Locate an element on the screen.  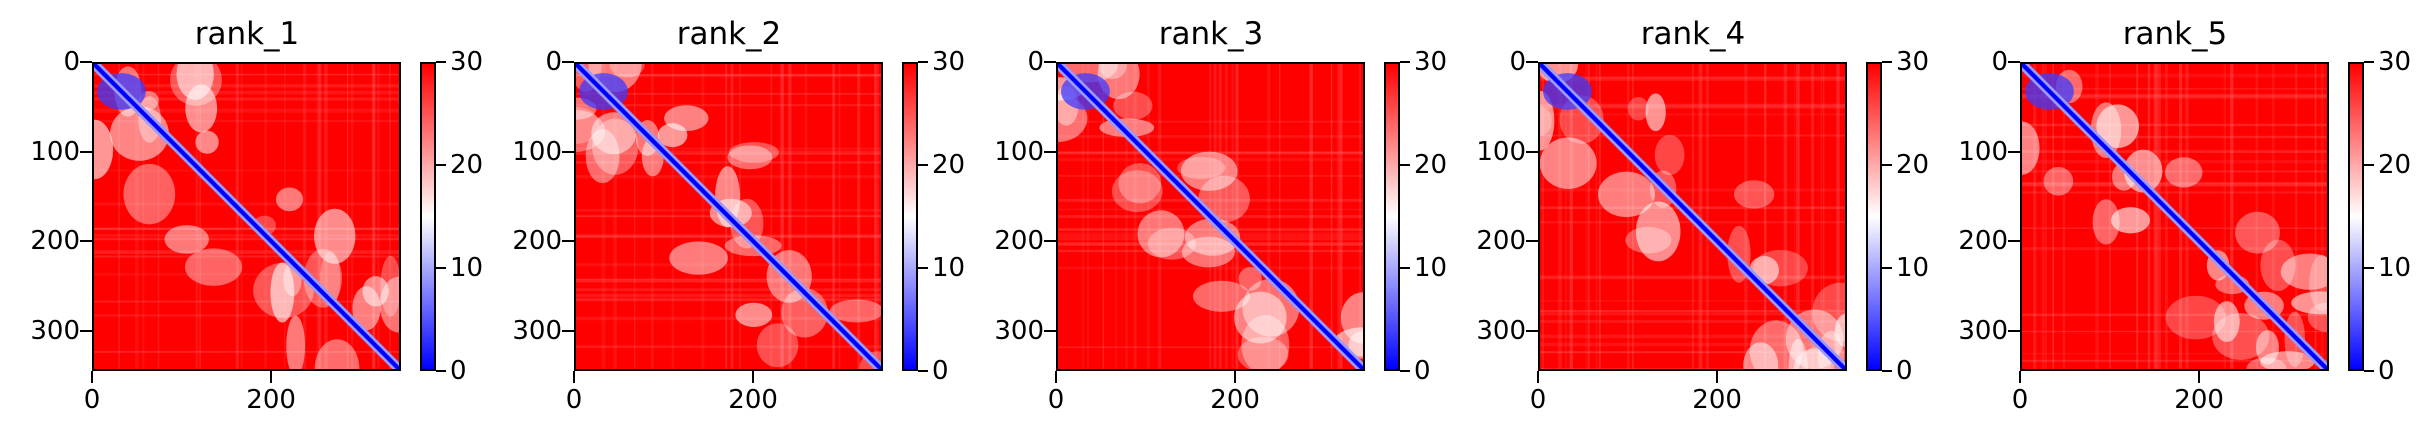
panel-title: rank_5 is located at coordinates (2175, 34).